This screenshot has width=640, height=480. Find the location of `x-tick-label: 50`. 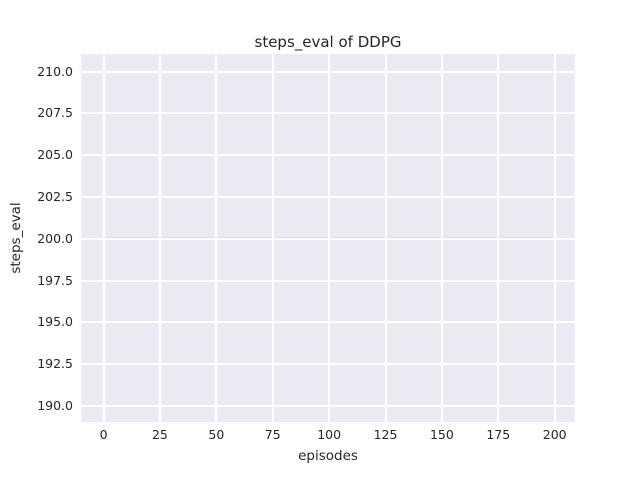

x-tick-label: 50 is located at coordinates (216, 434).